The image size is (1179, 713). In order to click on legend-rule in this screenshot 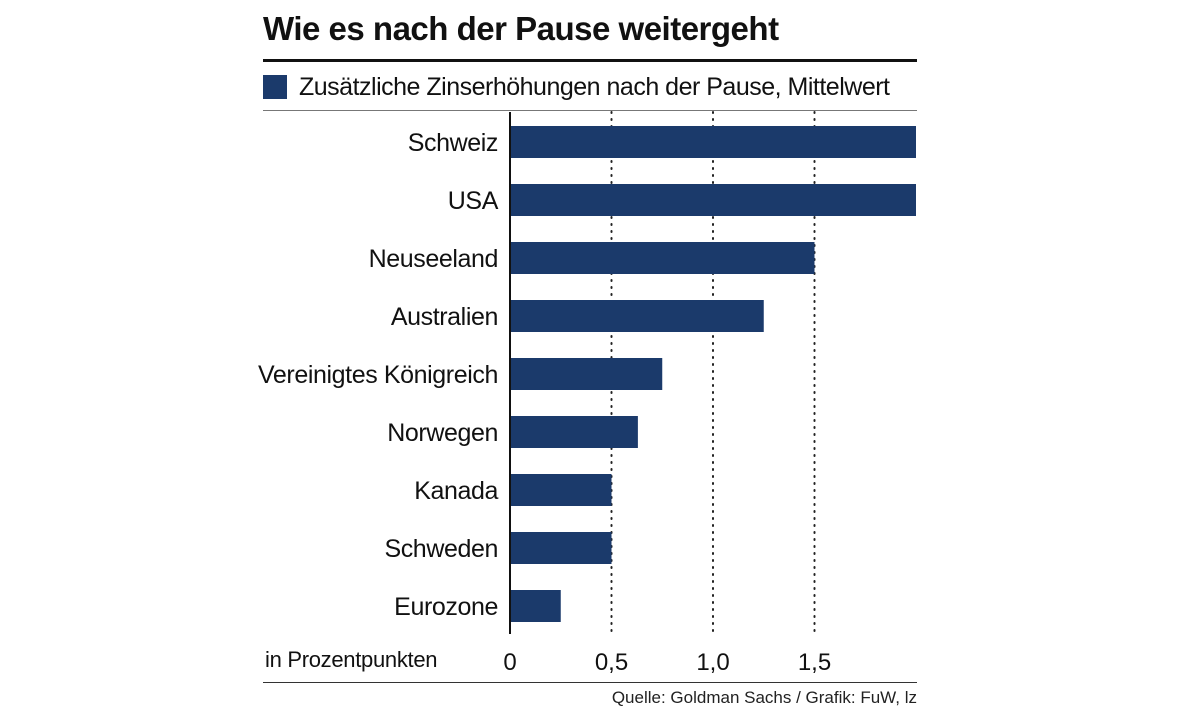, I will do `click(590, 110)`.